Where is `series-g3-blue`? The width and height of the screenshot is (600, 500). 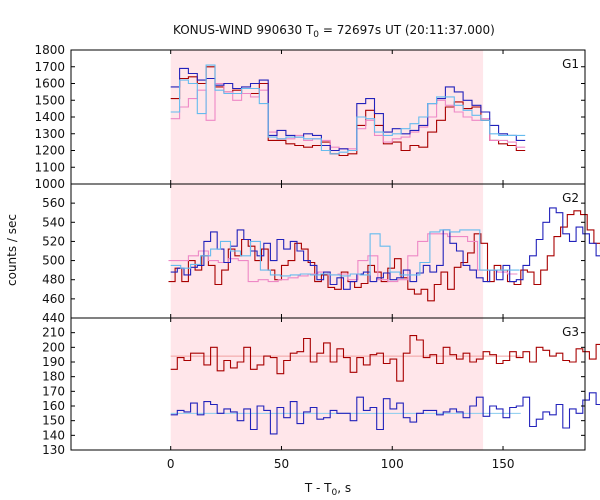
series-g3-blue is located at coordinates (385, 413).